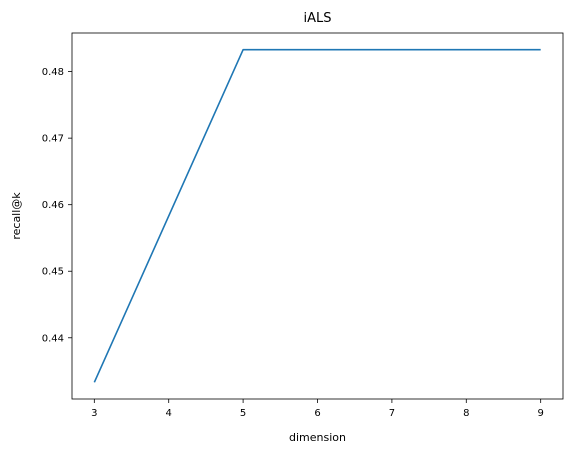 This screenshot has width=576, height=455. I want to click on x-tick-label: 4, so click(169, 413).